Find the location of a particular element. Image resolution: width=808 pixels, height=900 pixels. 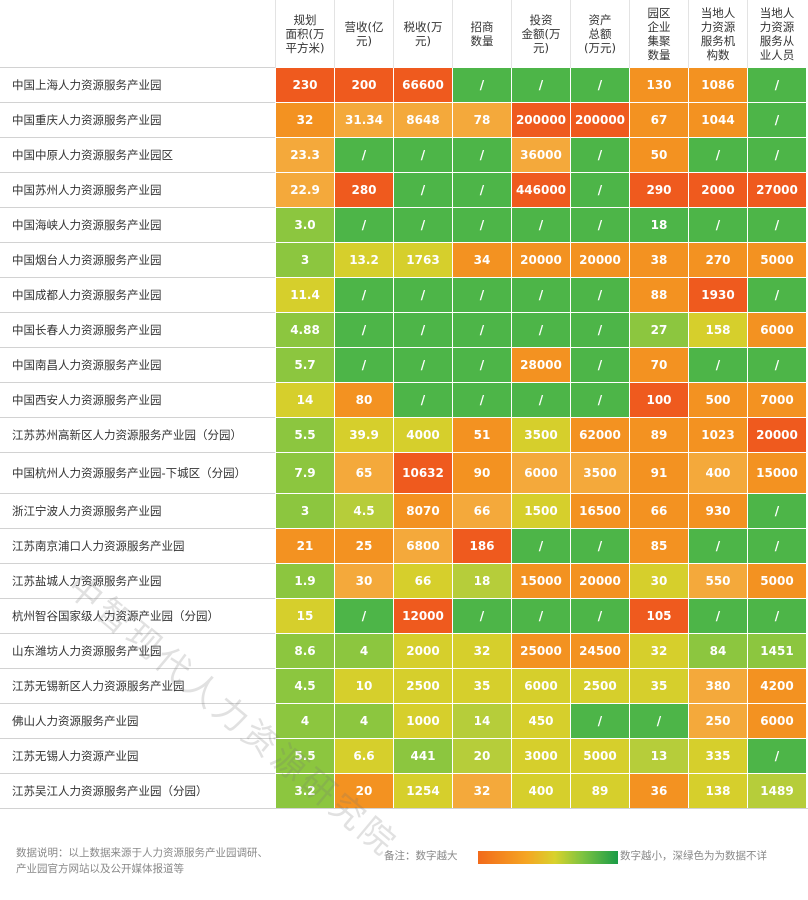

legend-color-gradient is located at coordinates (548, 857).